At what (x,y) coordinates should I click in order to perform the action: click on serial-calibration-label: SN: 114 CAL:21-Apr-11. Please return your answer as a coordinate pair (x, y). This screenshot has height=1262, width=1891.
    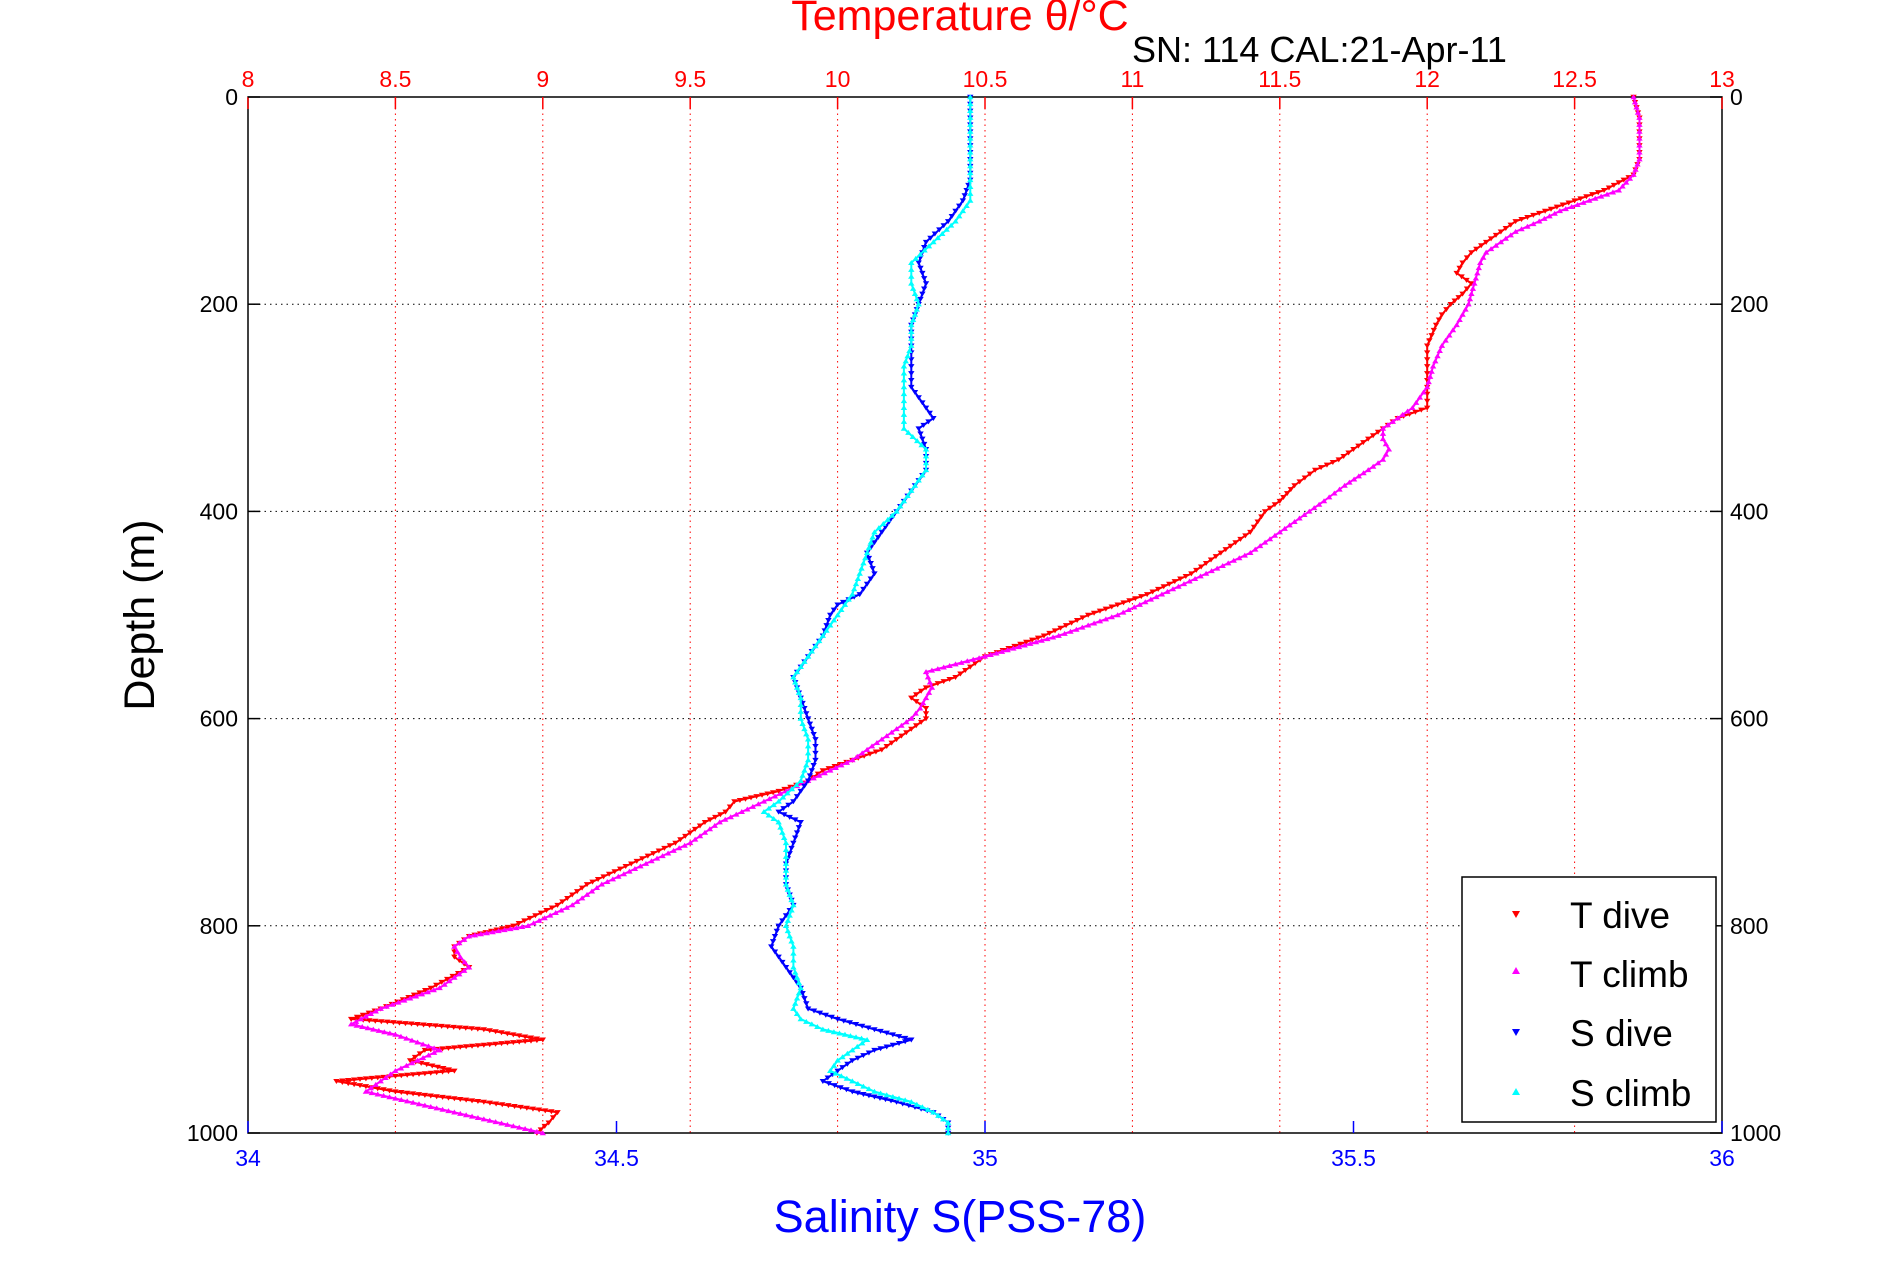
    Looking at the image, I should click on (1319, 49).